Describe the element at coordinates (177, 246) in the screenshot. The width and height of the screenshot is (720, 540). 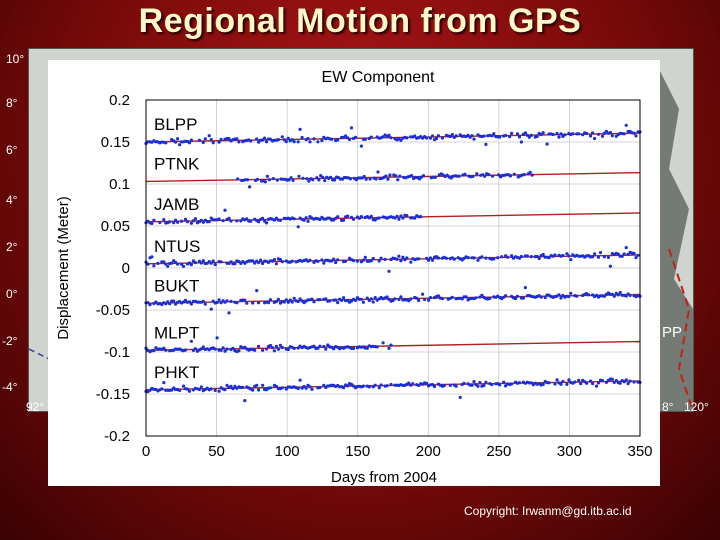
I see `station-label-ntus: NTUS` at that location.